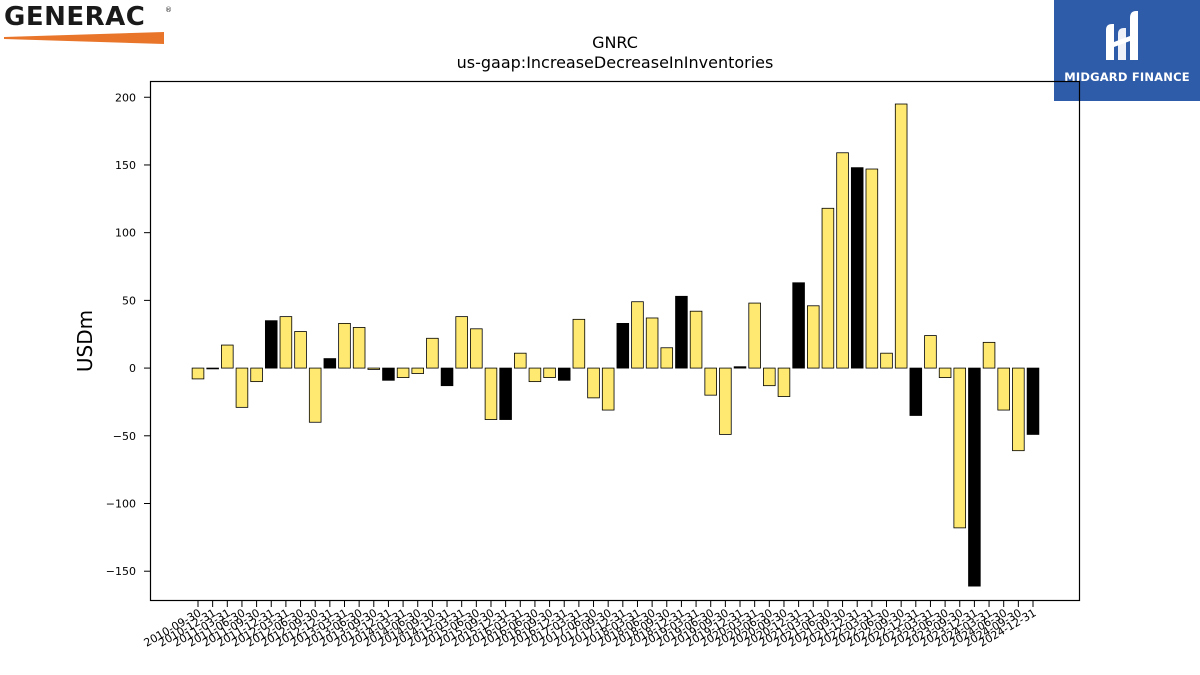  Describe the element at coordinates (125, 233) in the screenshot. I see `y-tick-label: 100` at that location.